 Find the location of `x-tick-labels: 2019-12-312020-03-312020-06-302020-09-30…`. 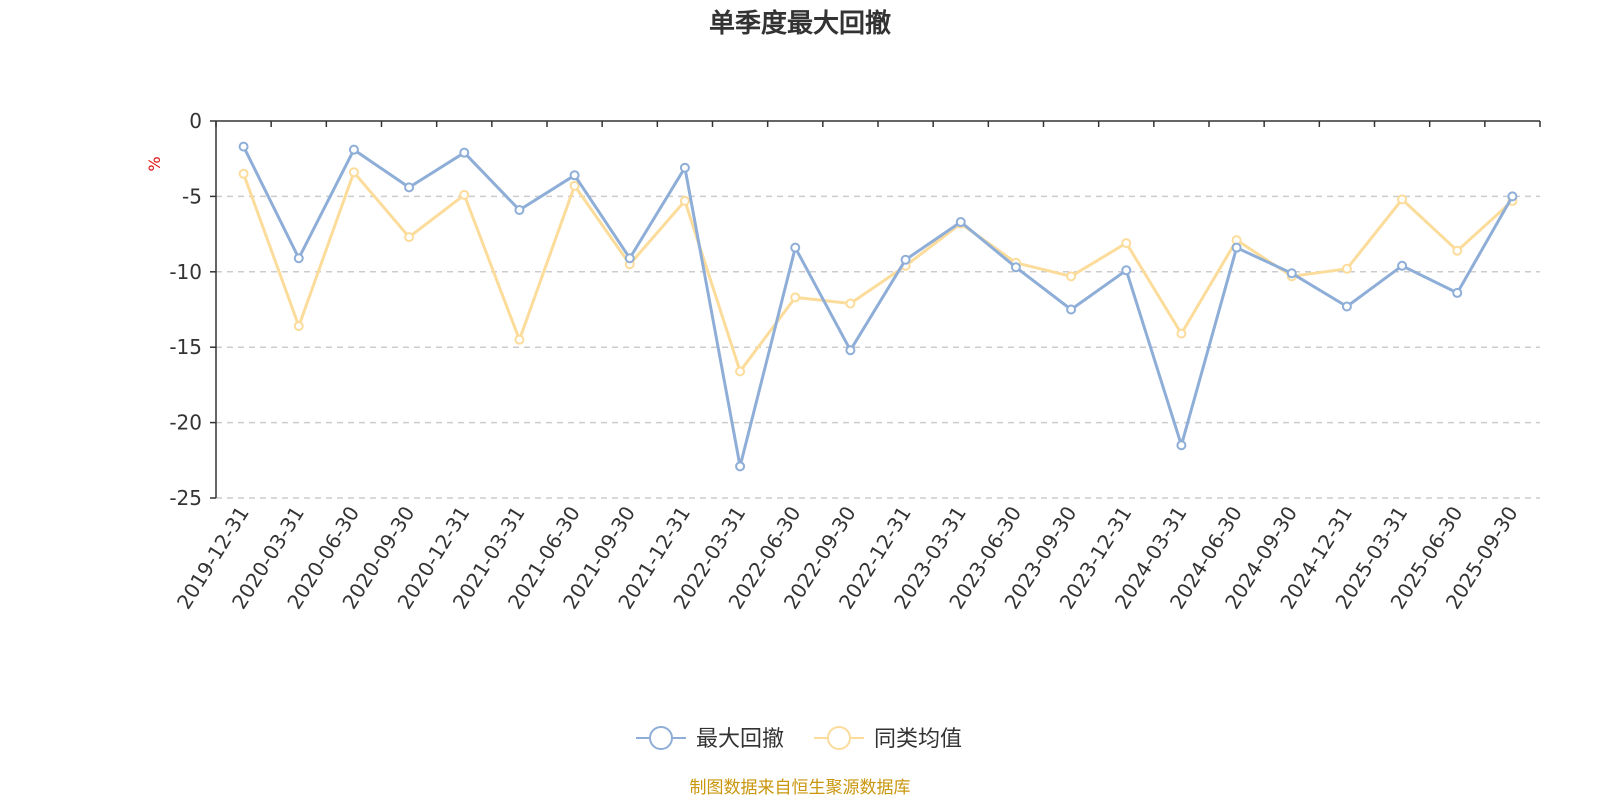

x-tick-labels: 2019-12-312020-03-312020-06-302020-09-30… is located at coordinates (847, 557).